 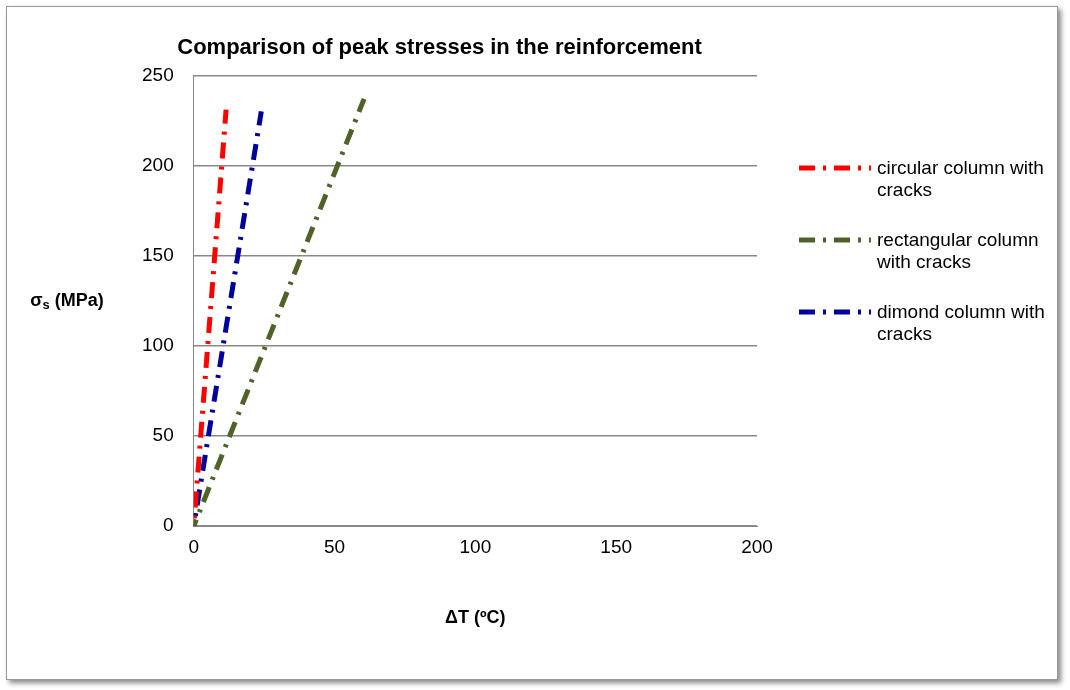 I want to click on legend-label: dimond column with cracks, so click(x=961, y=322).